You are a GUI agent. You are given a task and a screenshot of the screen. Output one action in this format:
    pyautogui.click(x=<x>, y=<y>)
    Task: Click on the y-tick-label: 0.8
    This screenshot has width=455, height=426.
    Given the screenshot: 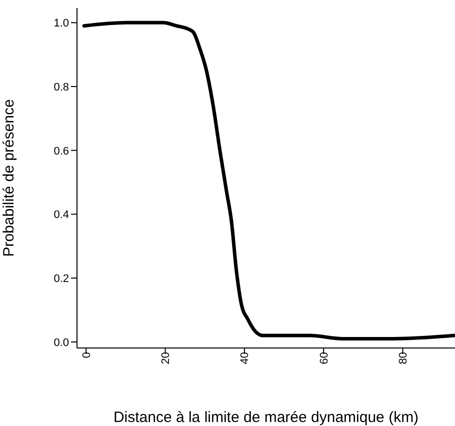 What is the action you would take?
    pyautogui.click(x=61, y=87)
    